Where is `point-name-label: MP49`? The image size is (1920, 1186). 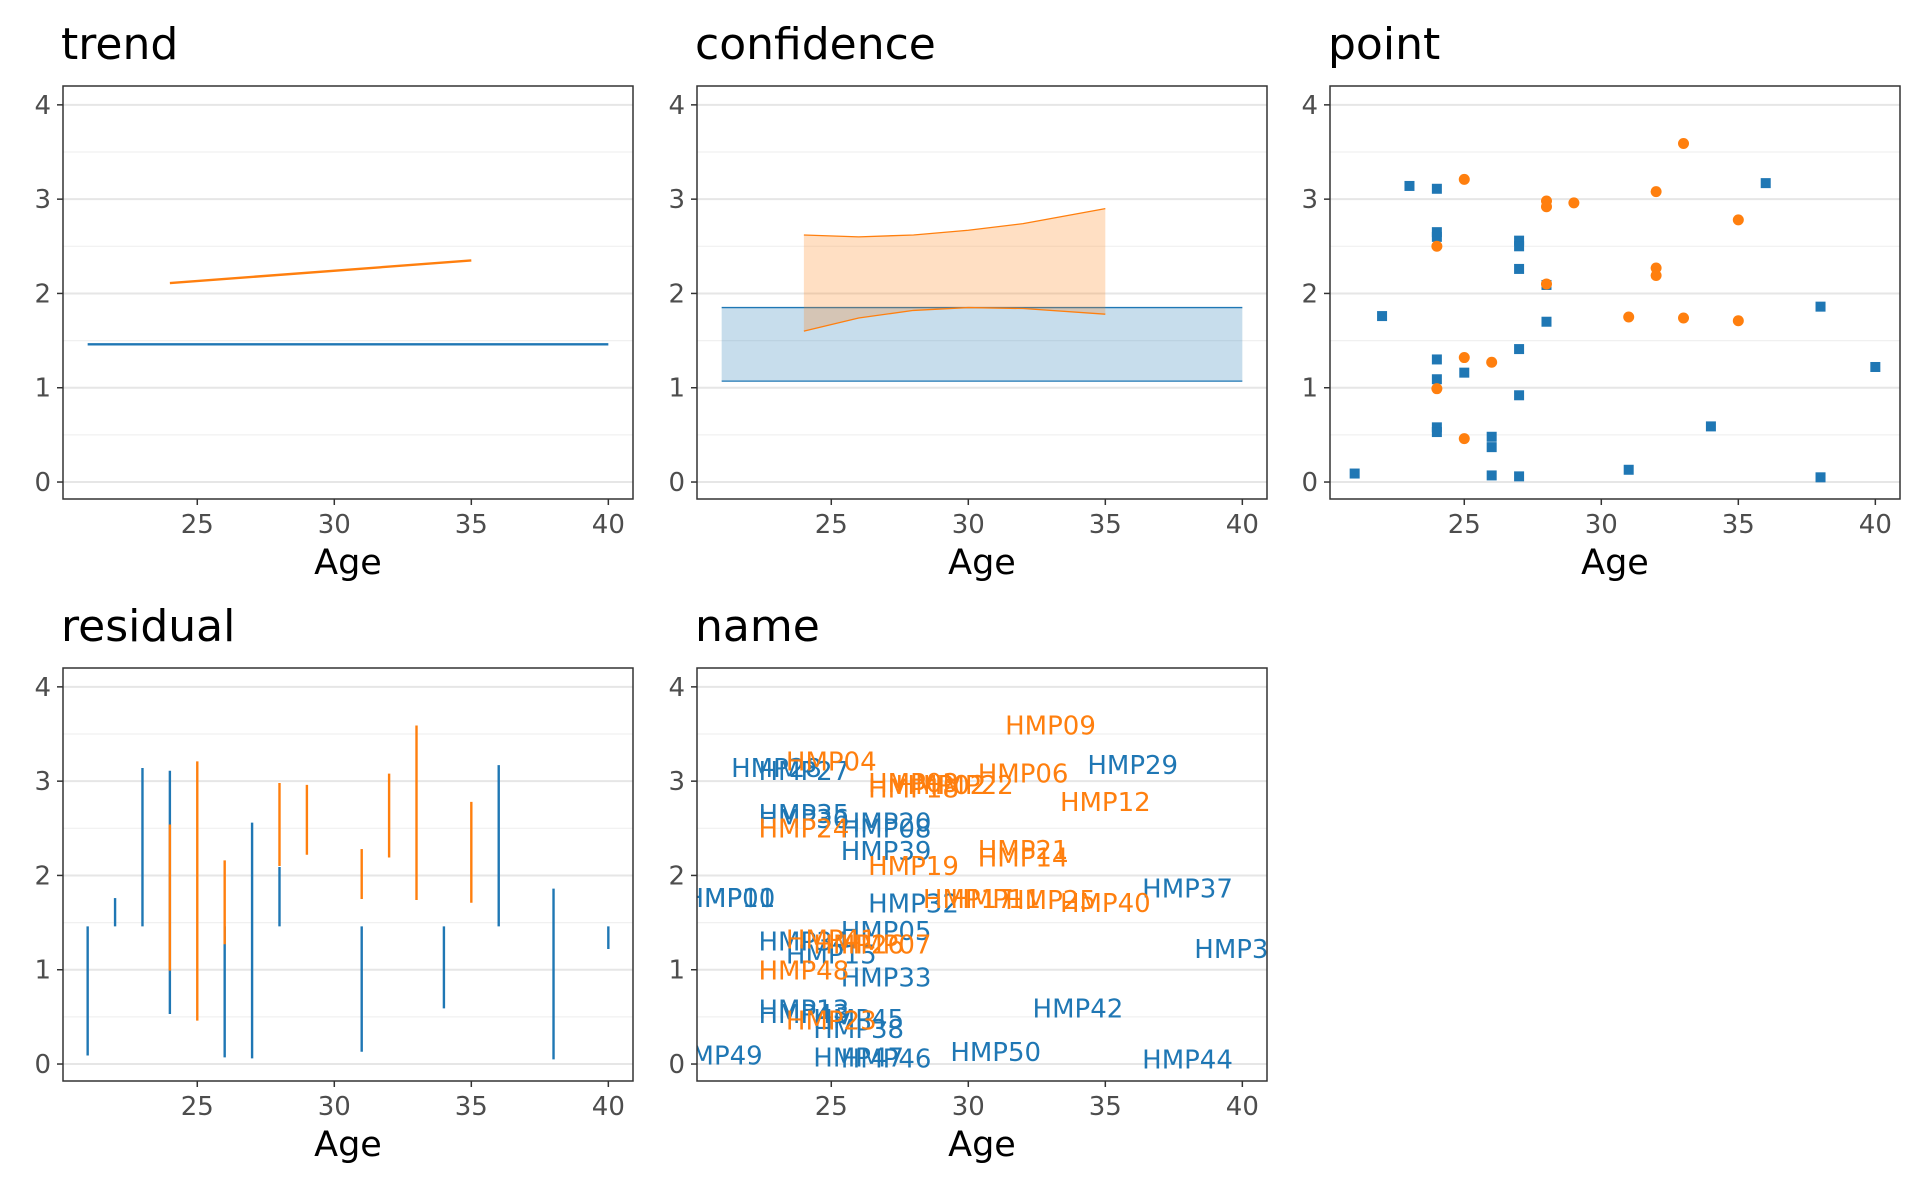 point-name-label: MP49 is located at coordinates (727, 1057).